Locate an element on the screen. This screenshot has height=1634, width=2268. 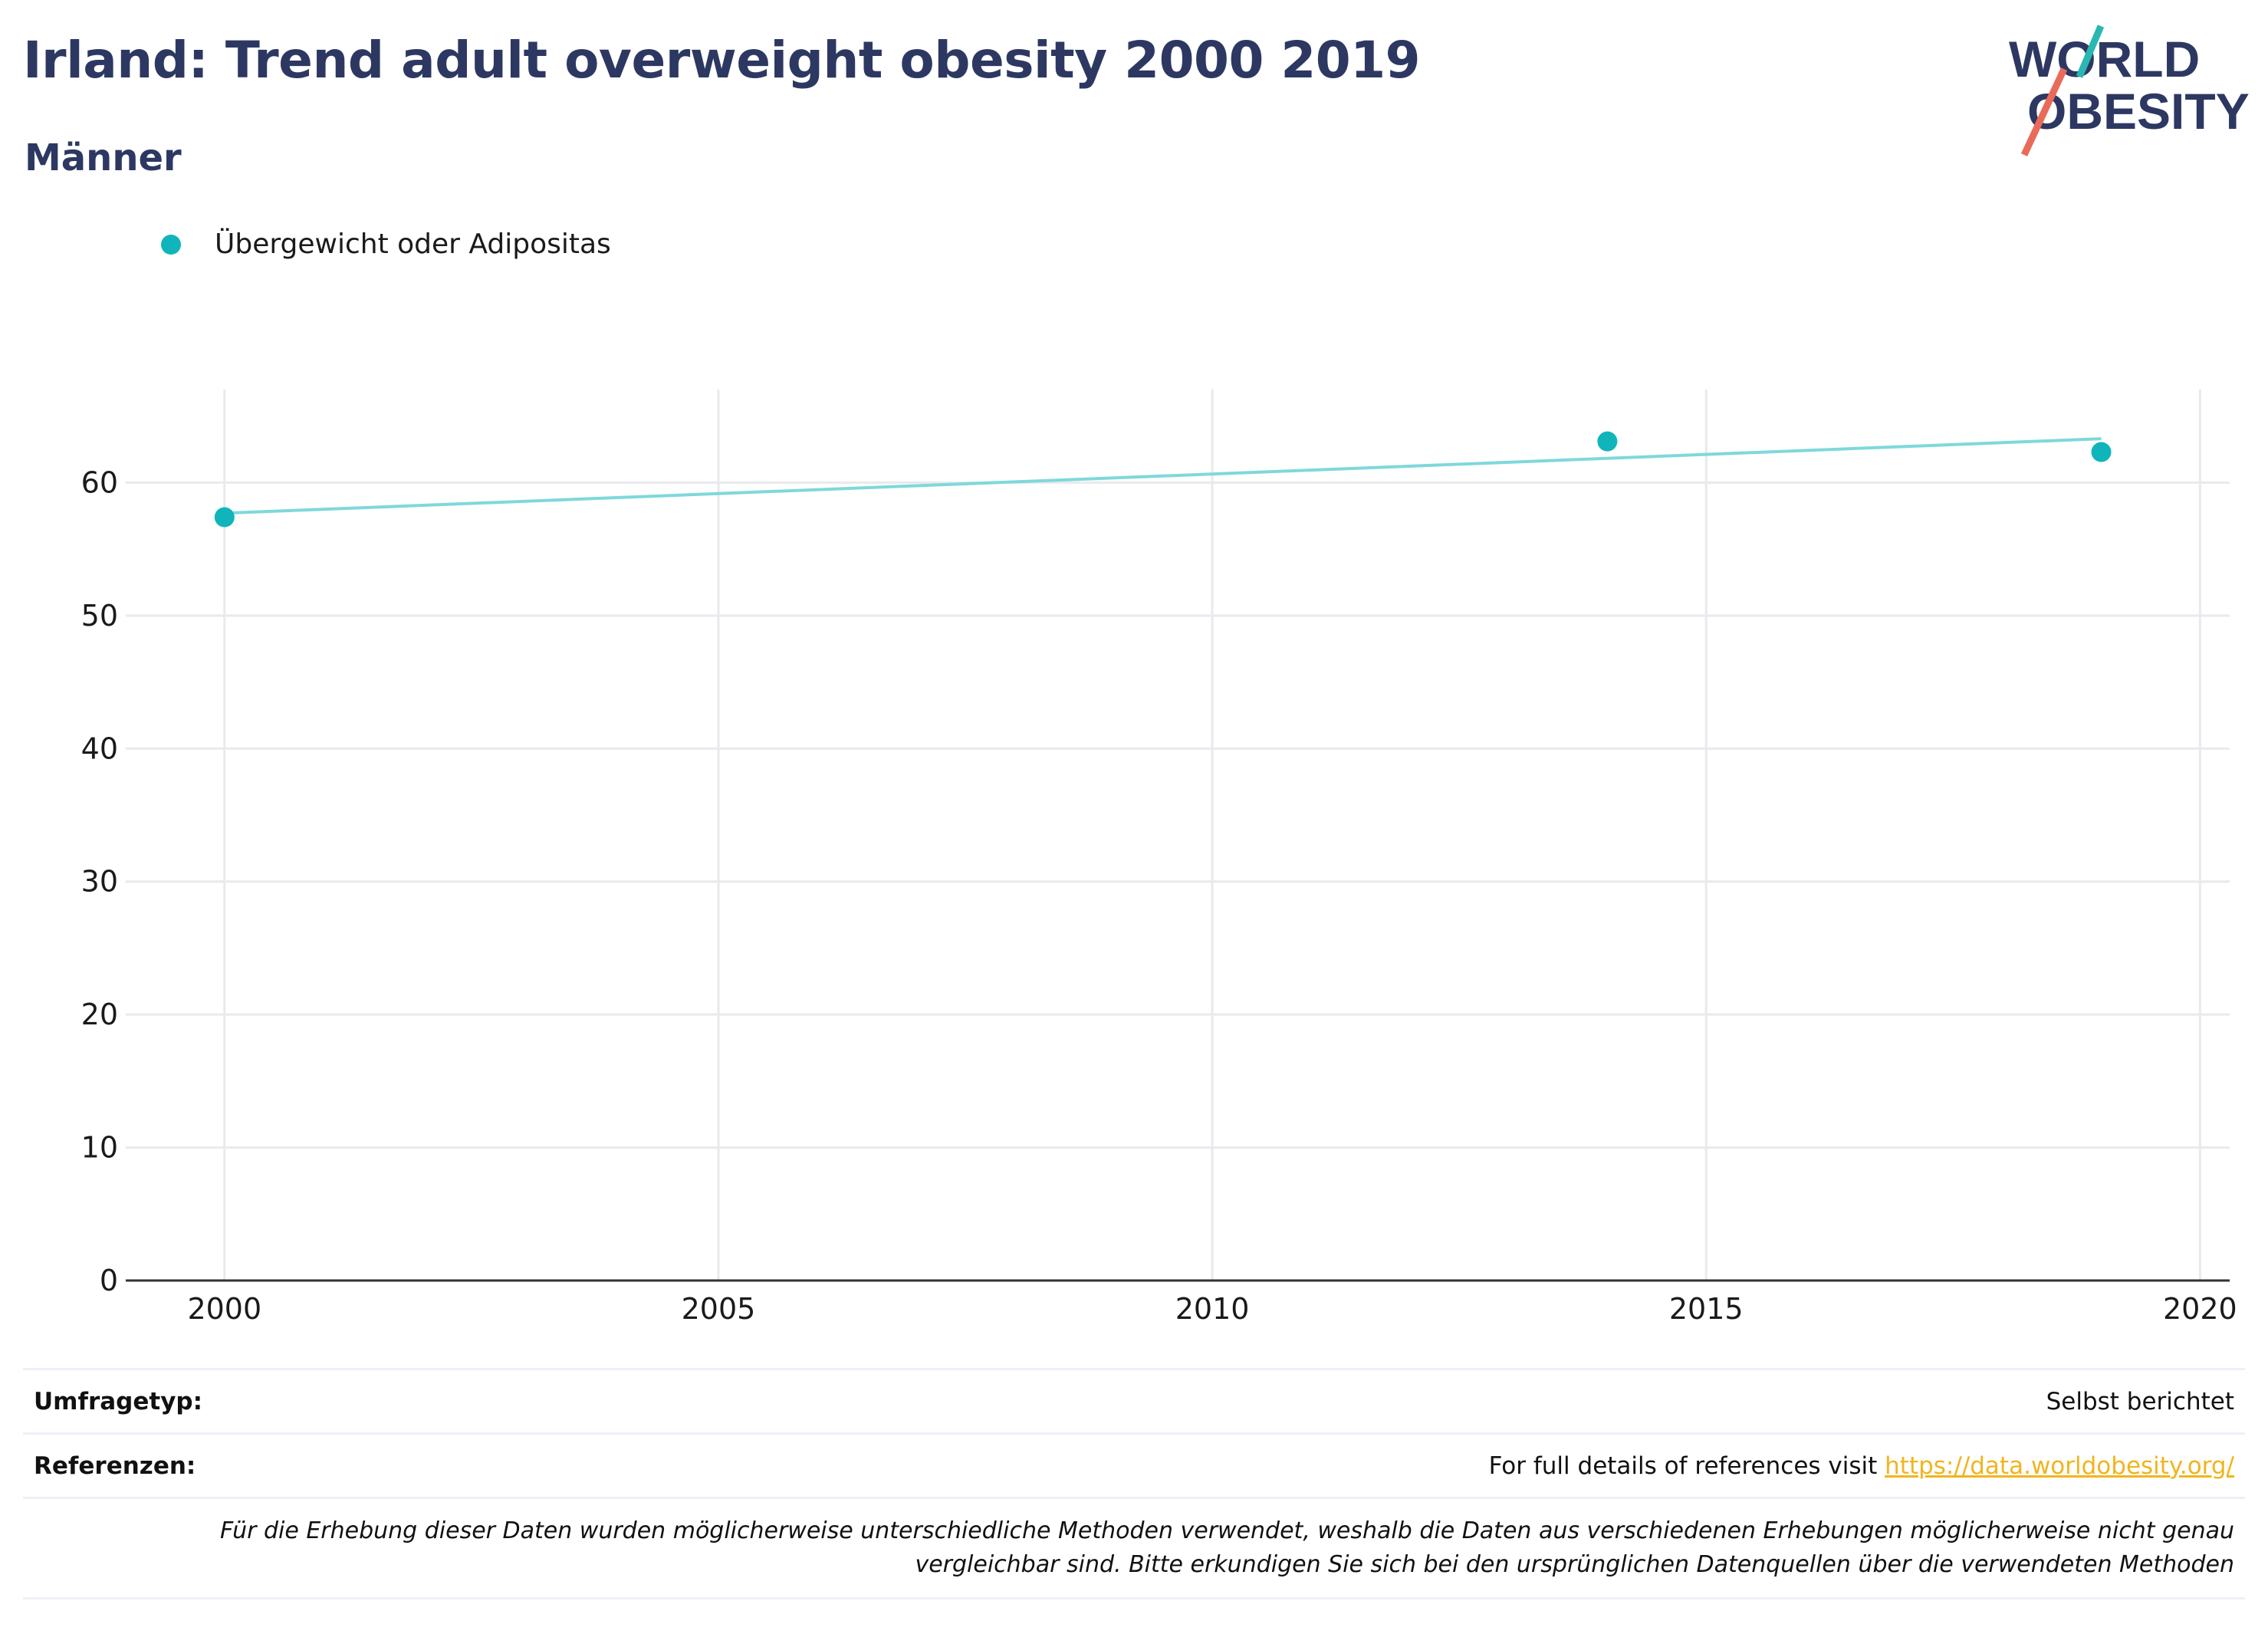
logo-line1: WORLD is located at coordinates (2104, 59).